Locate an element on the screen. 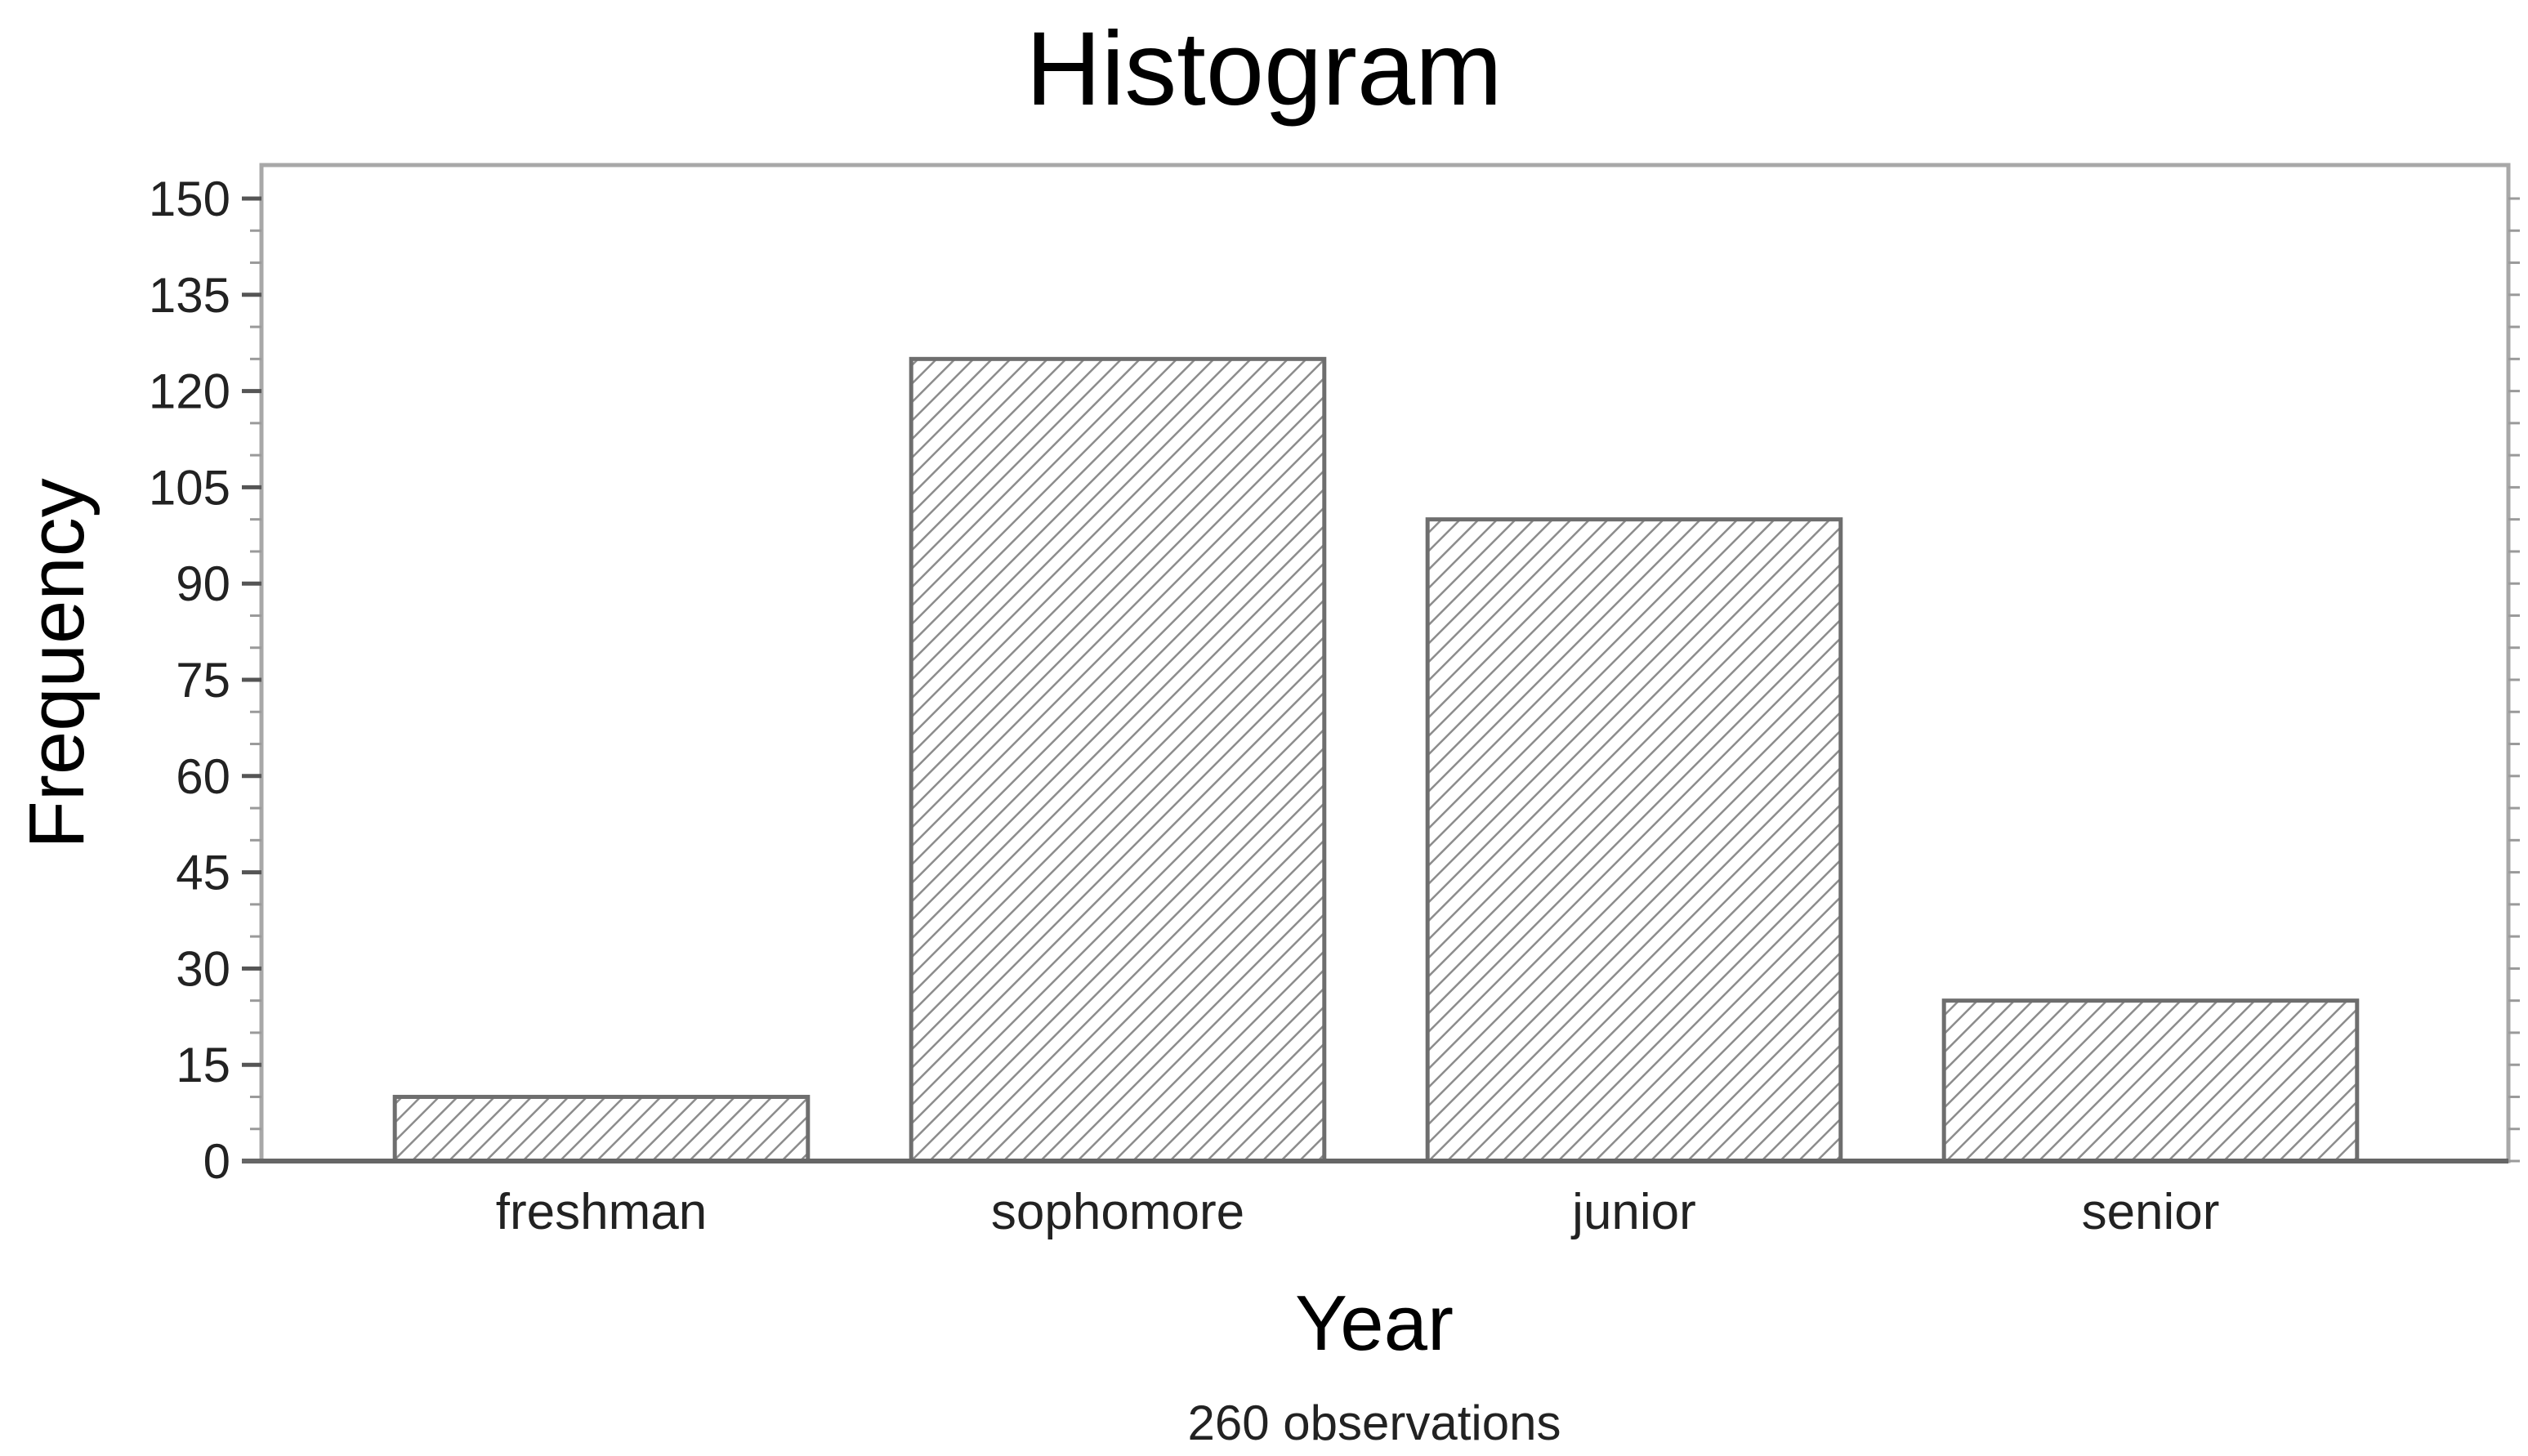 The image size is (2528, 1456). x-category-label: sophomore is located at coordinates (1117, 1212).